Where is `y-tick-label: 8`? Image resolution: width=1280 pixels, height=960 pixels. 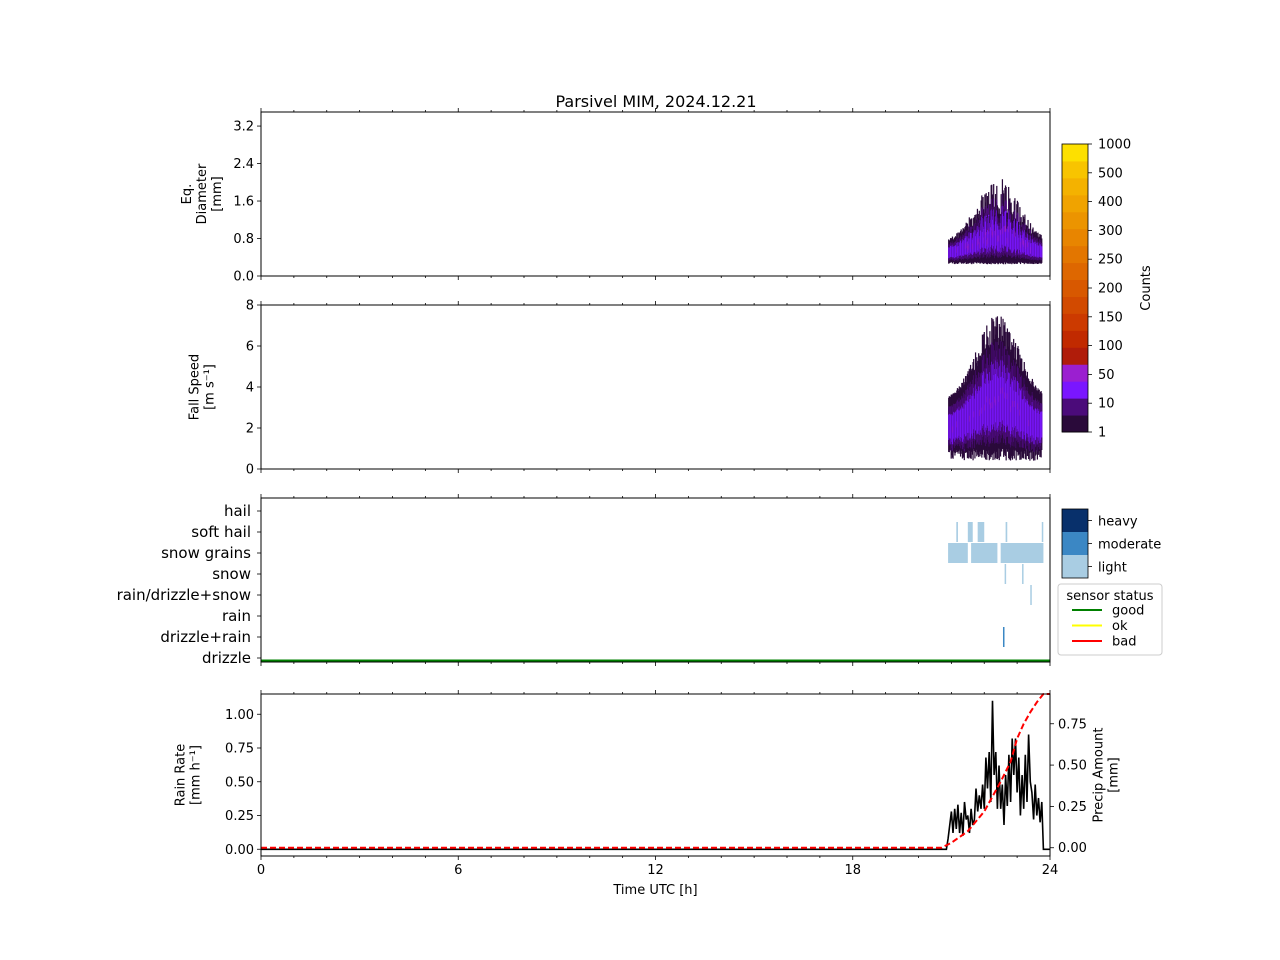 y-tick-label: 8 is located at coordinates (250, 306).